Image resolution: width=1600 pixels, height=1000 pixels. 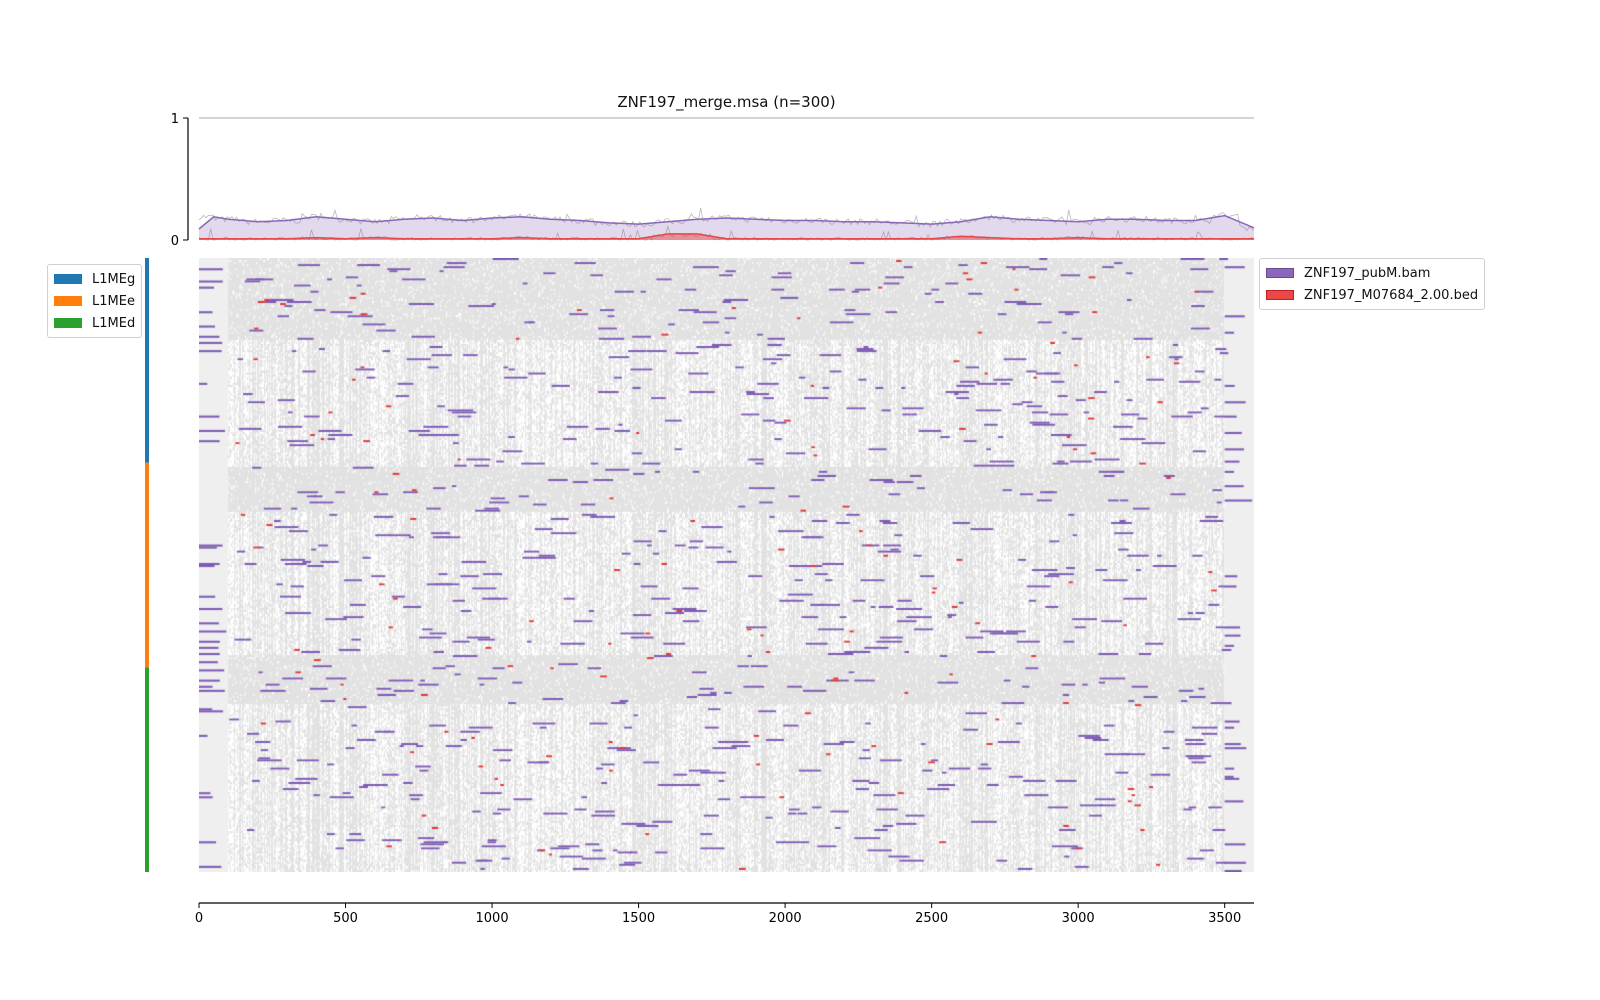 I want to click on x-tick-label: 2500, so click(x=931, y=918).